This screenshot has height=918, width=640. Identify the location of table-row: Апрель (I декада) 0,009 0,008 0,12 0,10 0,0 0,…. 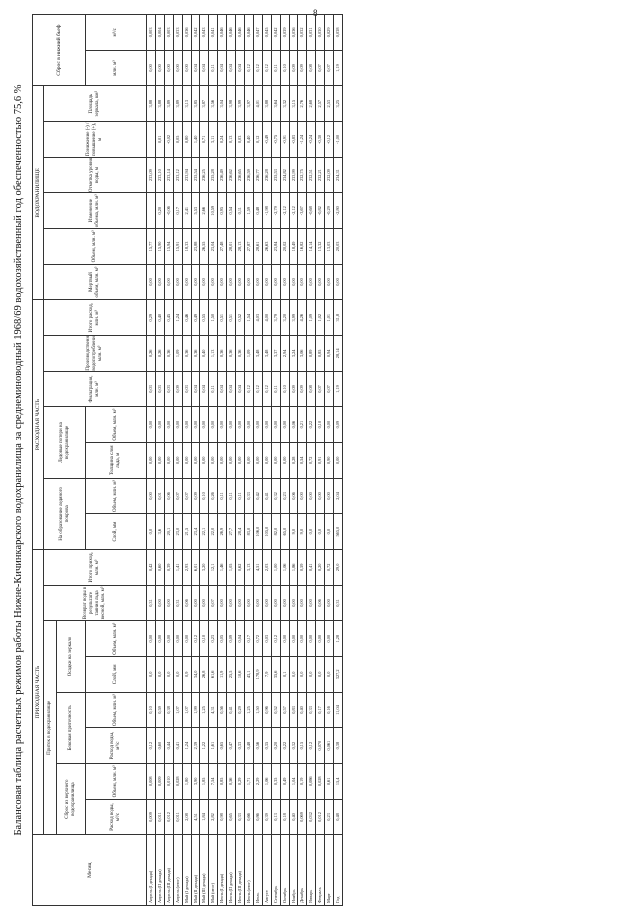
(151, 460).